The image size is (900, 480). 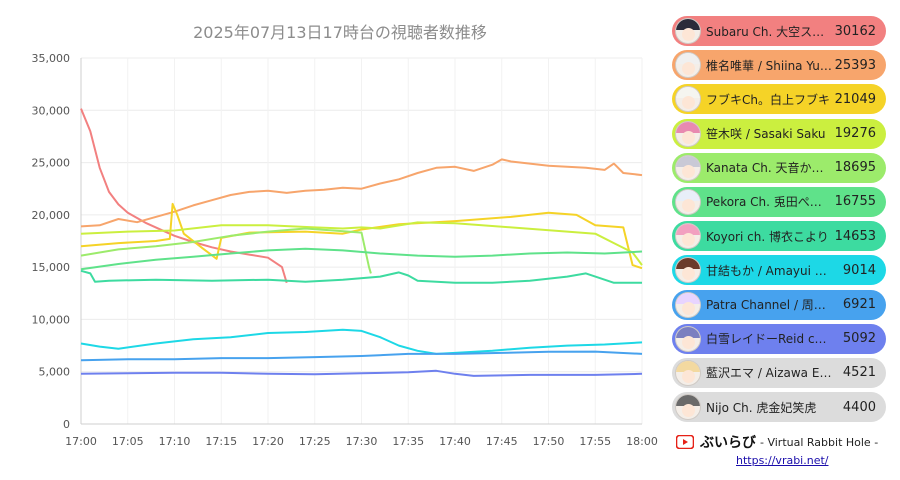 What do you see at coordinates (340, 32) in the screenshot?
I see `chart-title: 2025年07月13日17時台の視聴者数推移` at bounding box center [340, 32].